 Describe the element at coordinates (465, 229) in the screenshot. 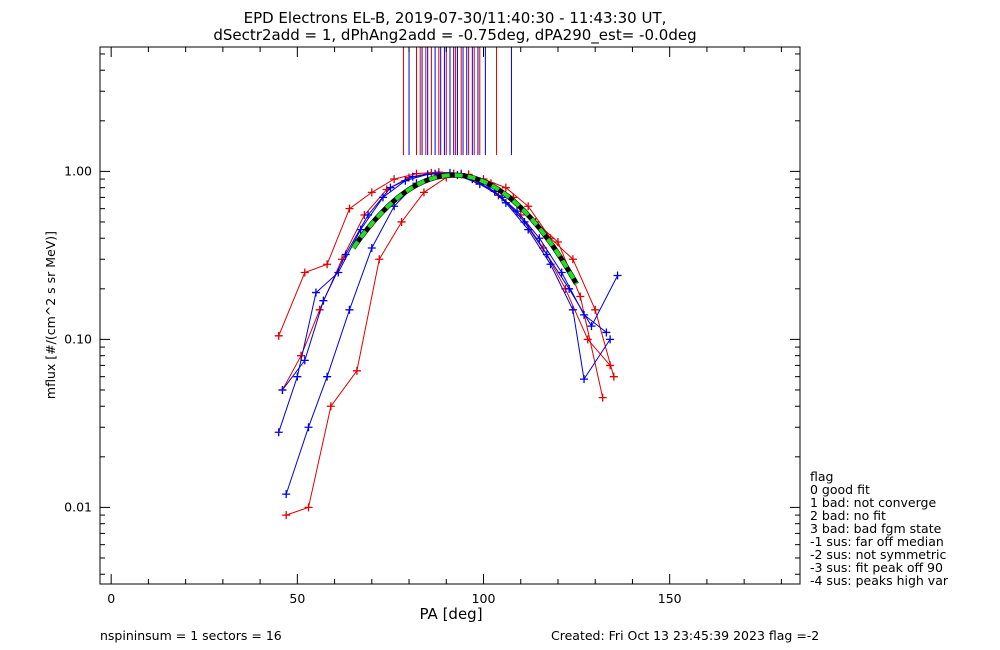

I see `fit-curve` at that location.